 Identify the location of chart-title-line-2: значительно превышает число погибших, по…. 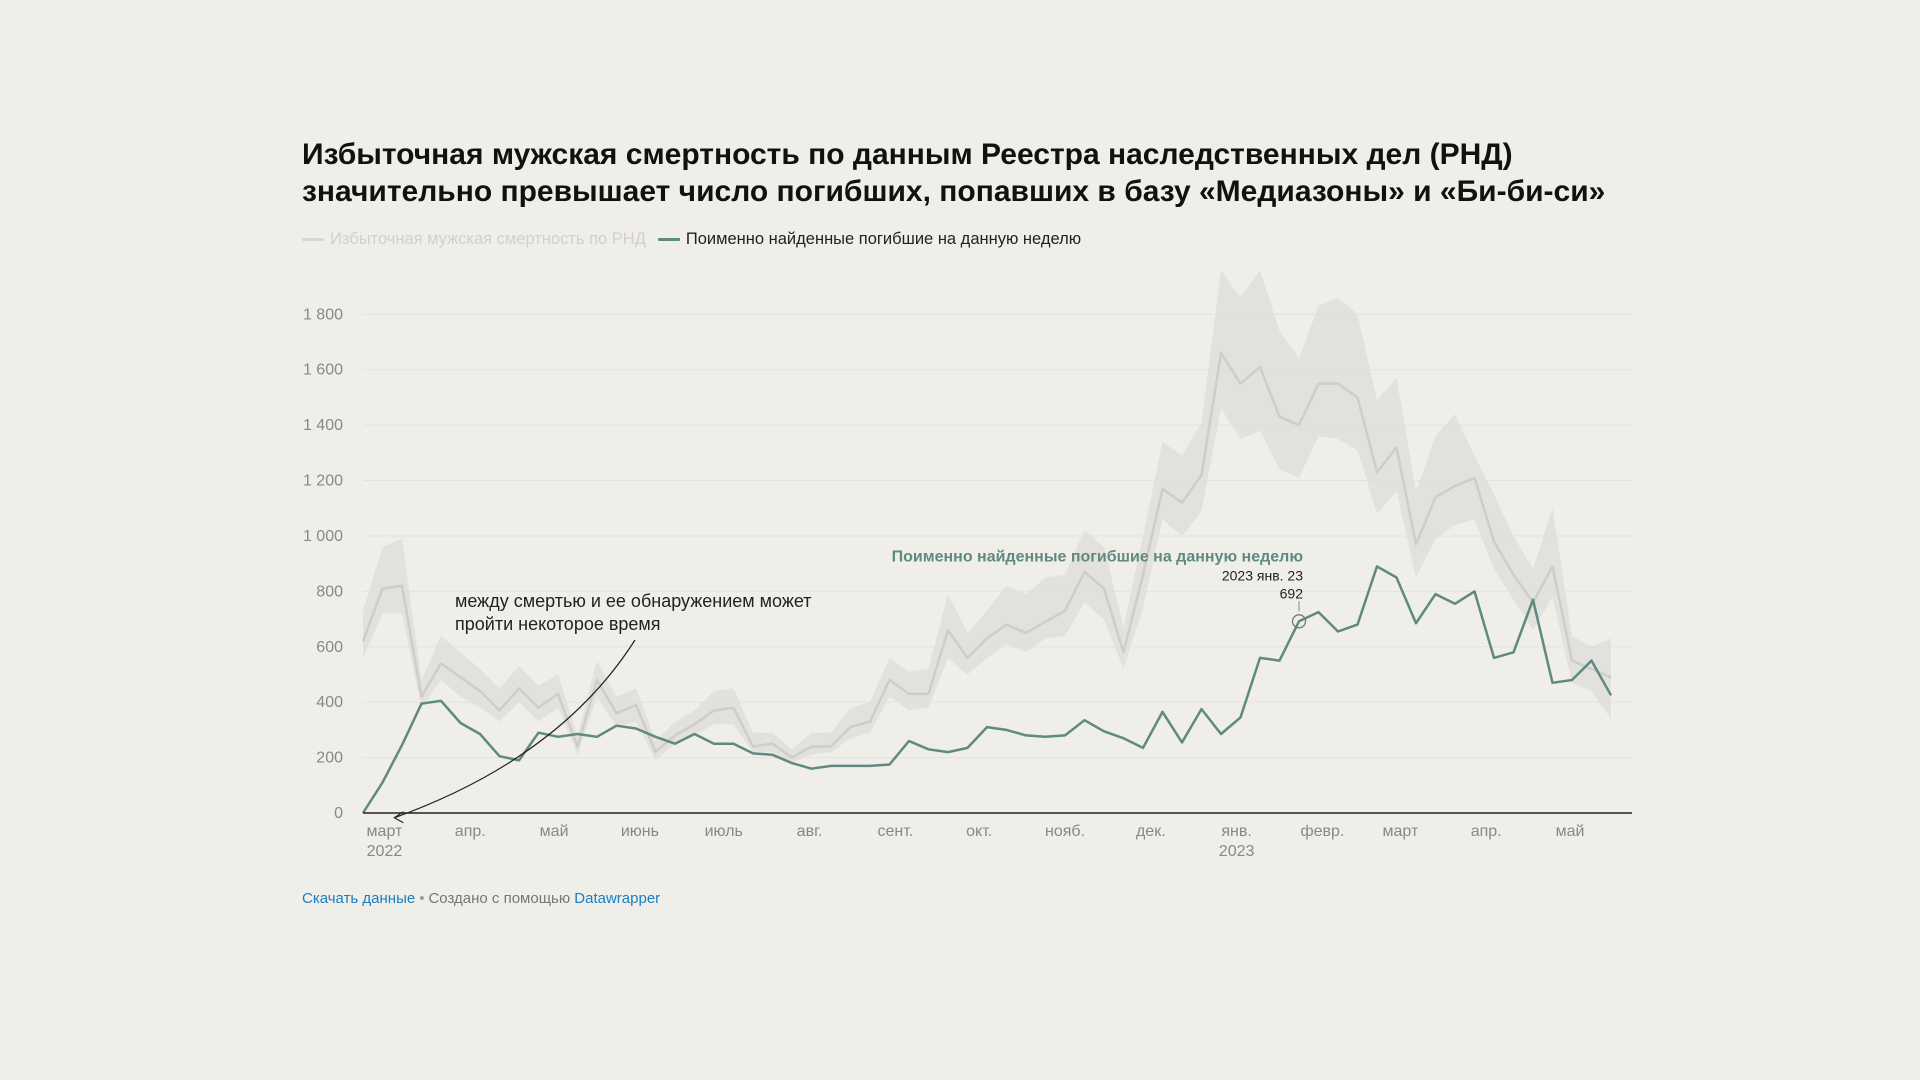
(954, 191).